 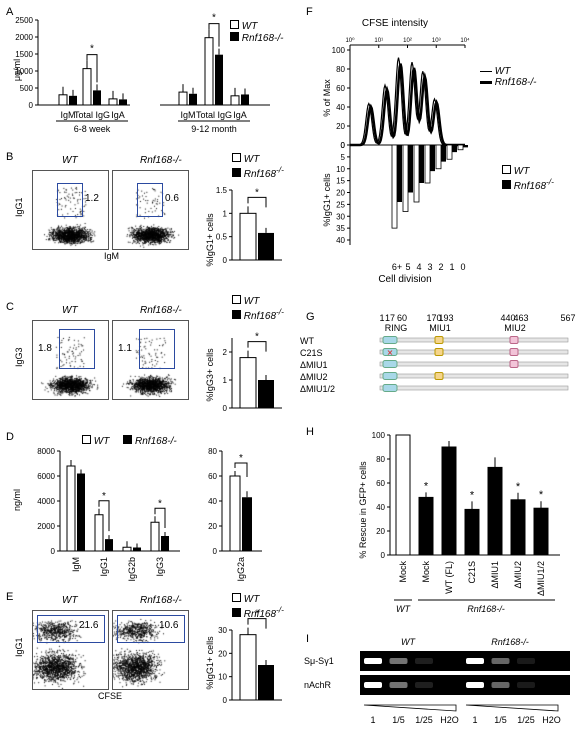 I want to click on x-tick-label: Mock, so click(x=426, y=572).